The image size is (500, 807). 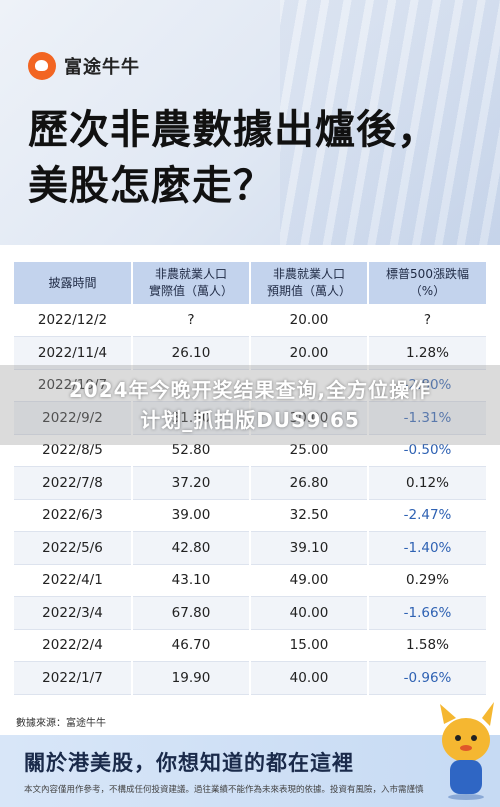 What do you see at coordinates (73, 385) in the screenshot?
I see `table-cell: 2022/10/7` at bounding box center [73, 385].